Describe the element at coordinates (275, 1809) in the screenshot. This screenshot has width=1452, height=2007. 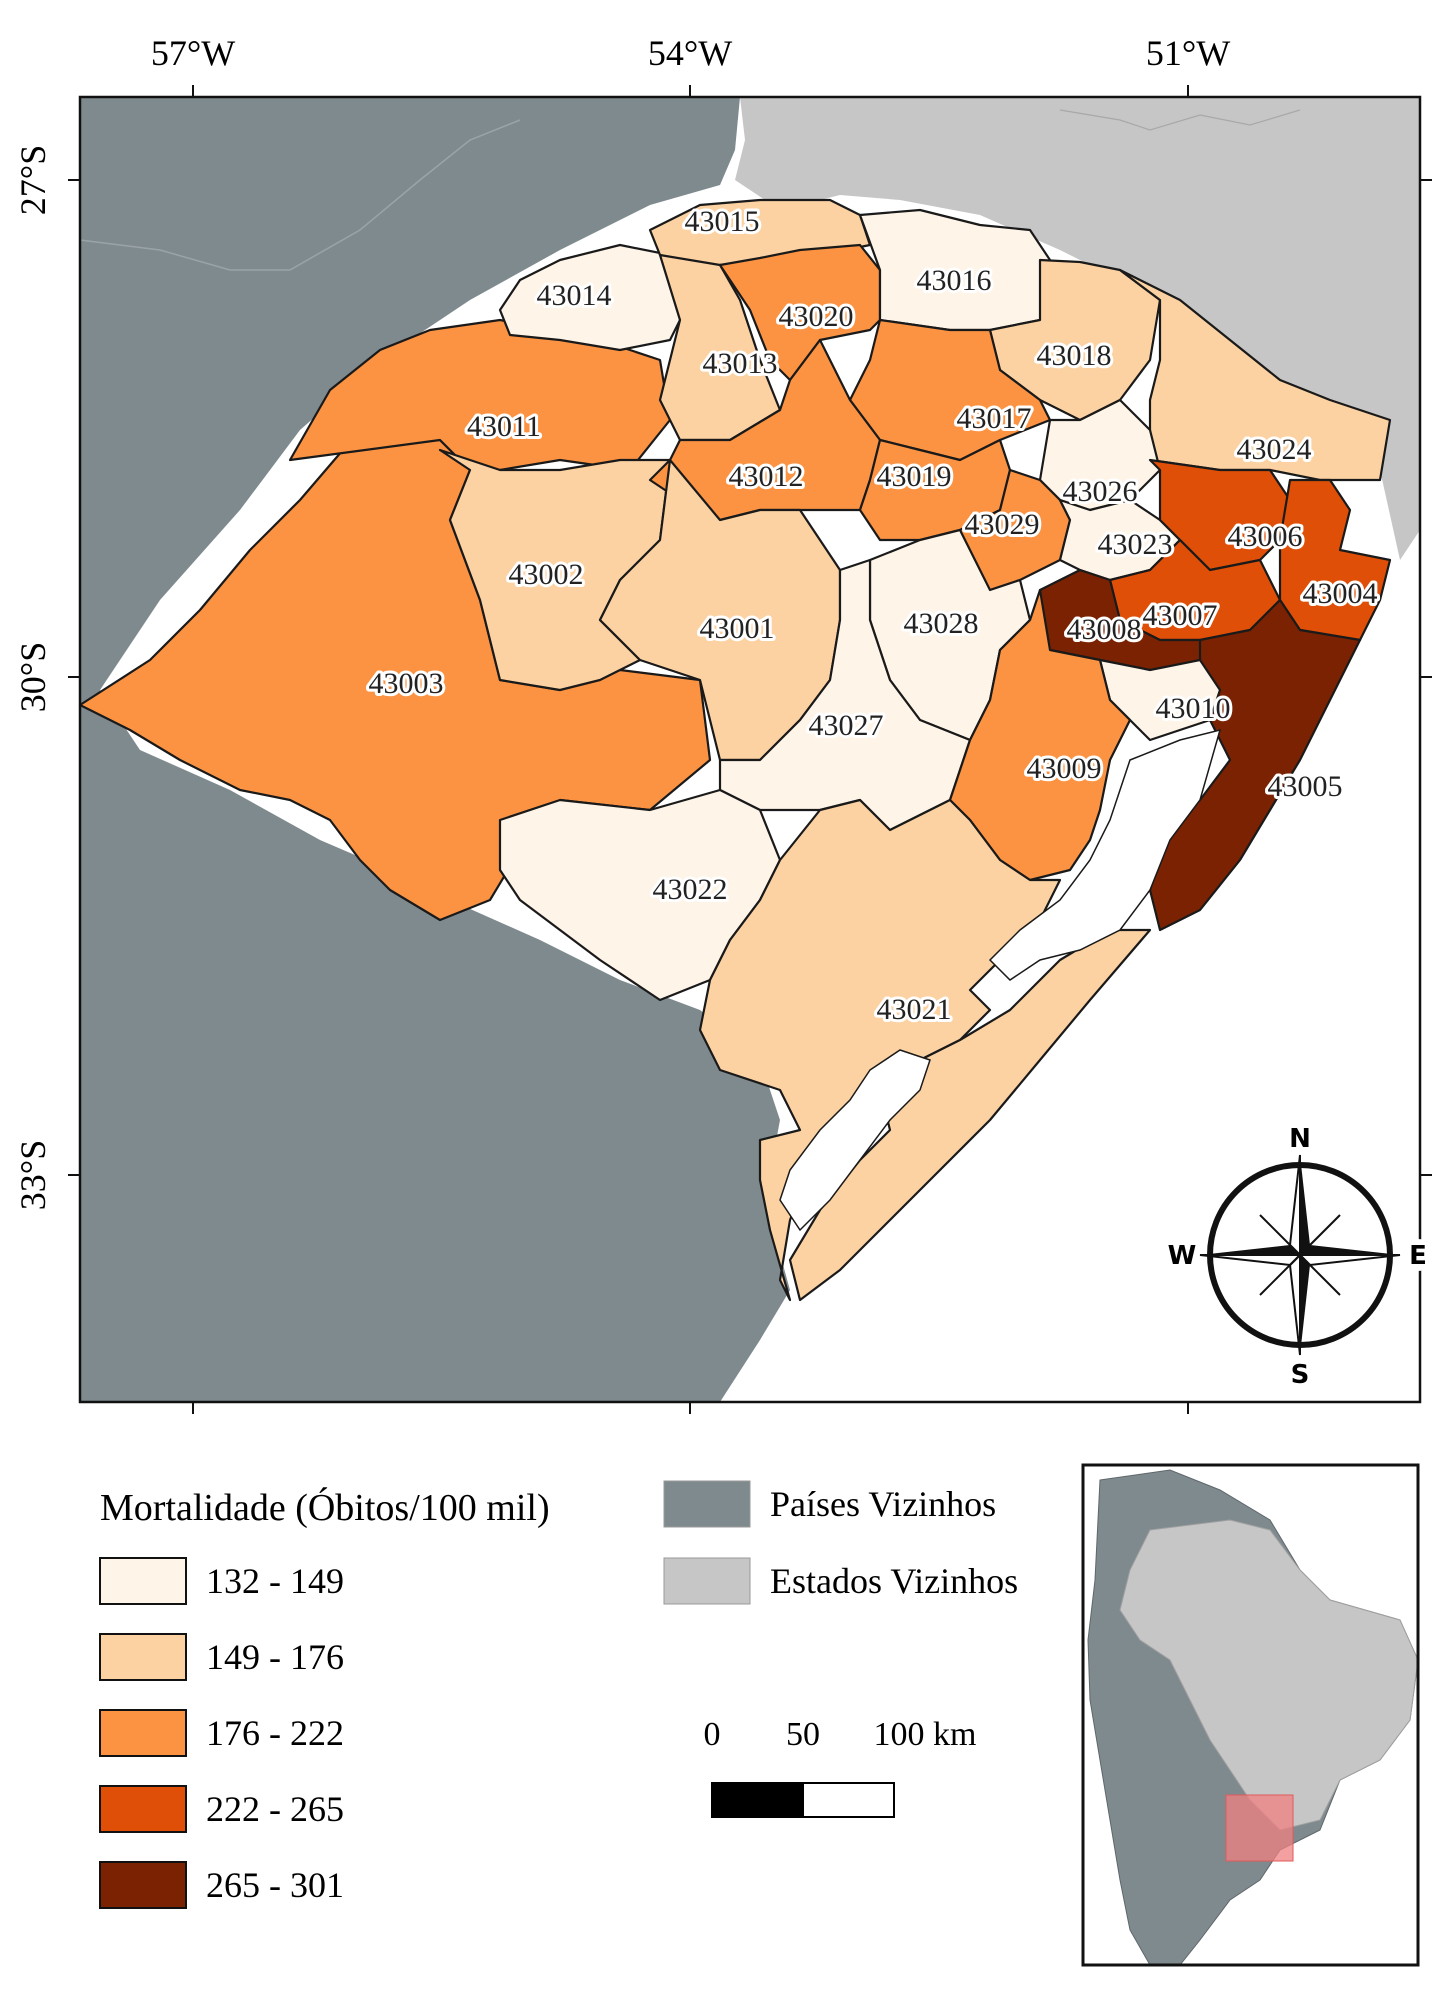
I see `legend-class-label: 222 - 265` at that location.